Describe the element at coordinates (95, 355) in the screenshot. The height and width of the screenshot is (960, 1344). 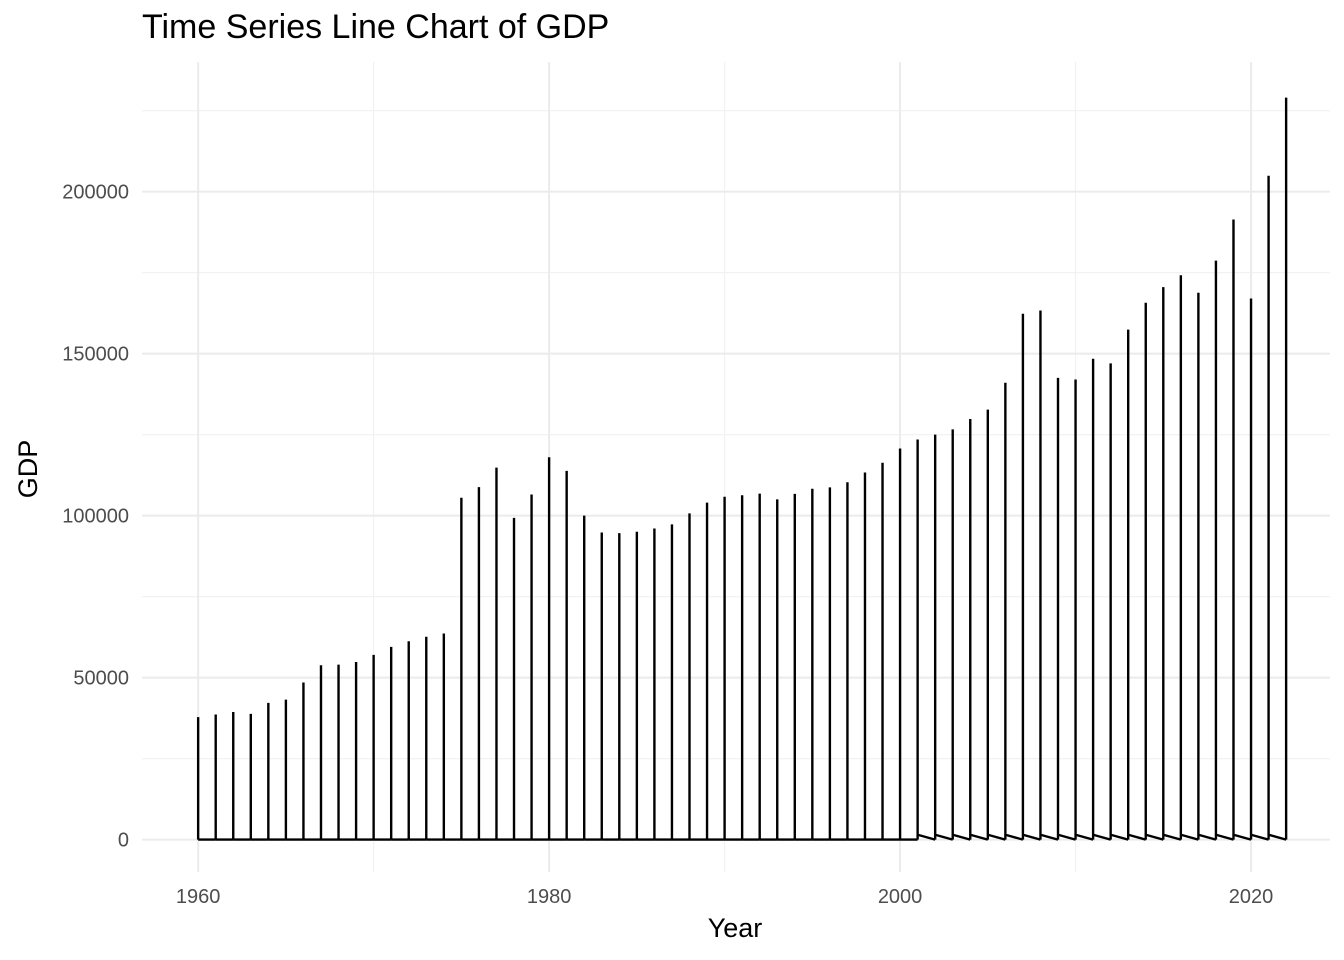
I see `y-tick-label: 150000` at that location.